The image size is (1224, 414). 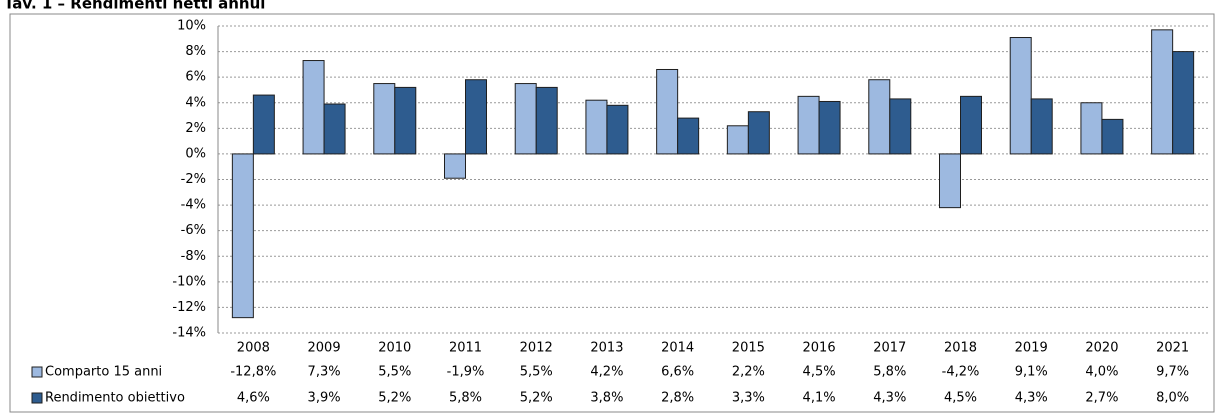 I want to click on y-tick-label: 10%, so click(x=191, y=26).